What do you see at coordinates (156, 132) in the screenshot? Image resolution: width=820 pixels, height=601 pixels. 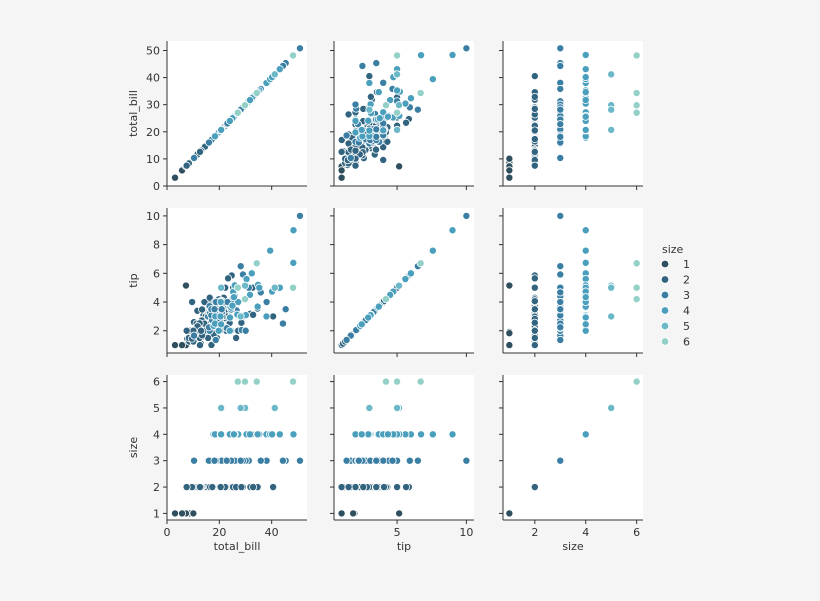 I see `y-tick-20: 20` at bounding box center [156, 132].